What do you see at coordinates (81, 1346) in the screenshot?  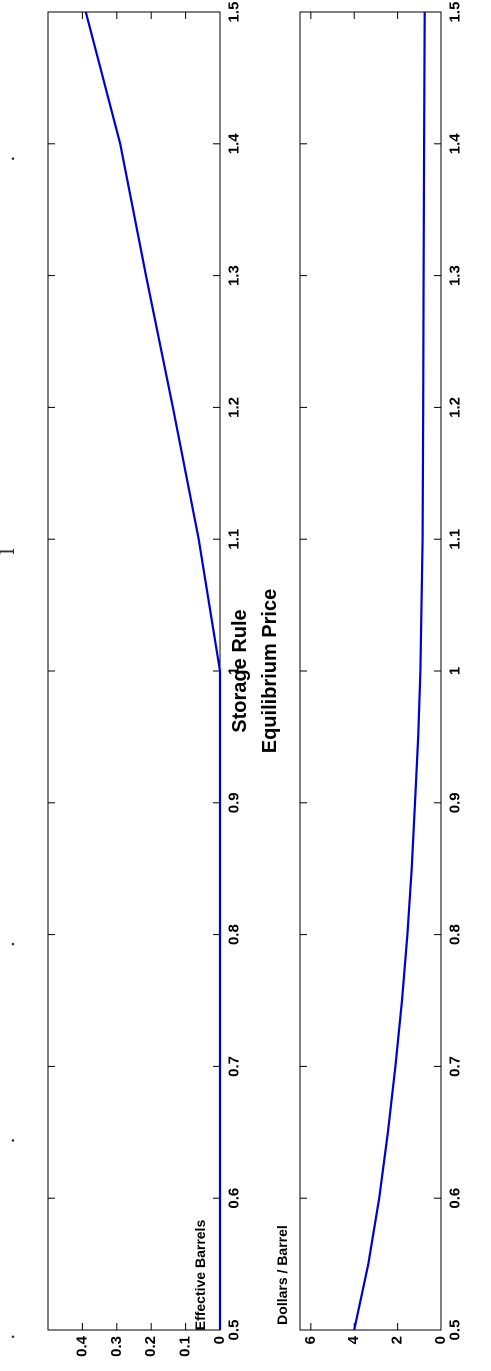 I see `y-tick-label: 0.4` at bounding box center [81, 1346].